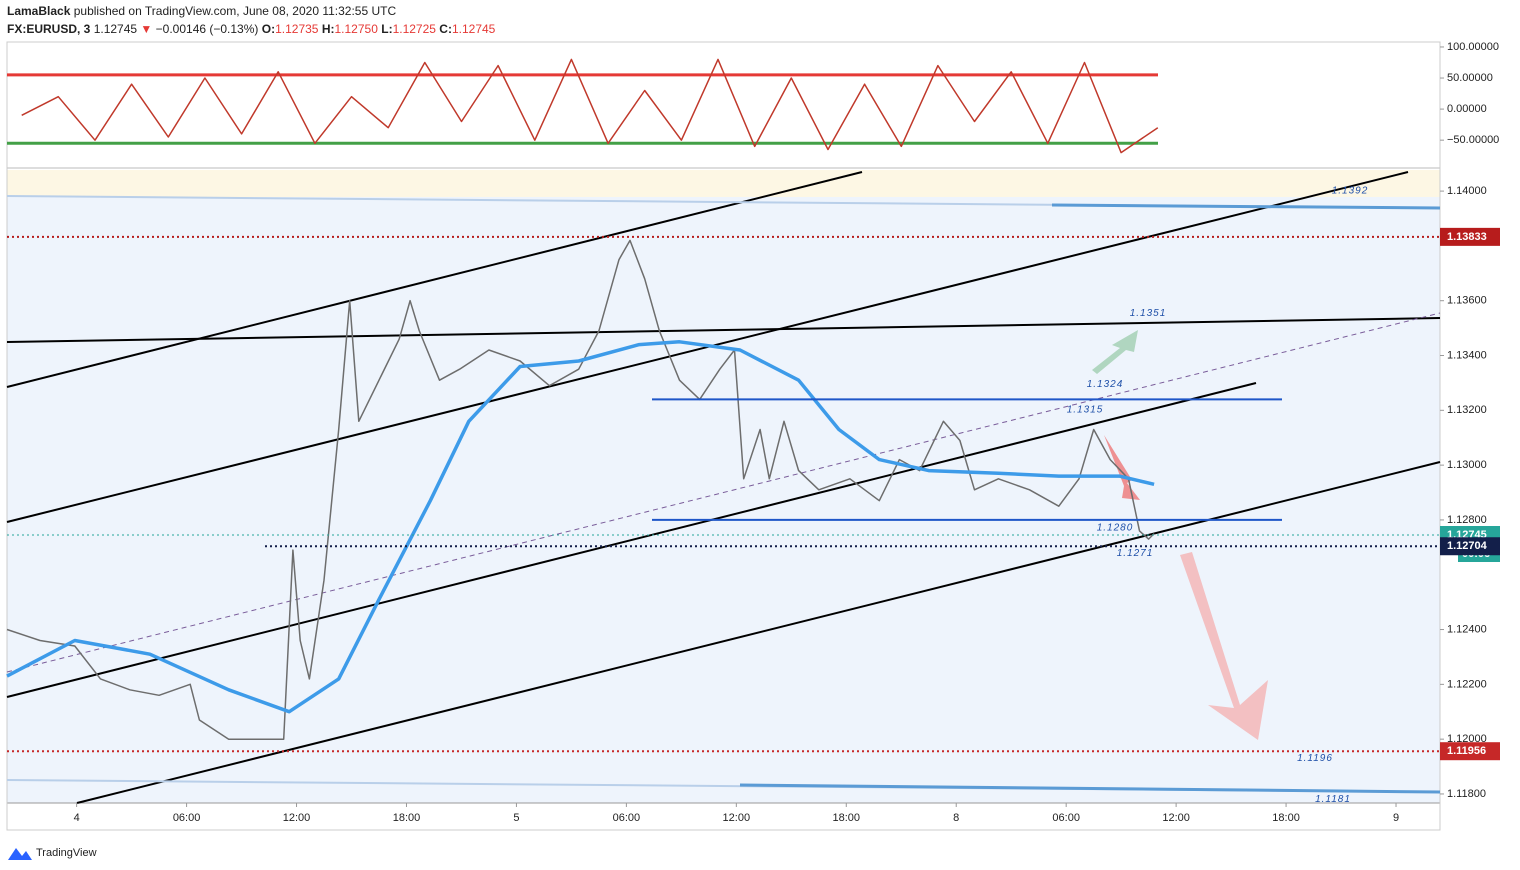  What do you see at coordinates (723, 183) in the screenshot?
I see `resistance-zone` at bounding box center [723, 183].